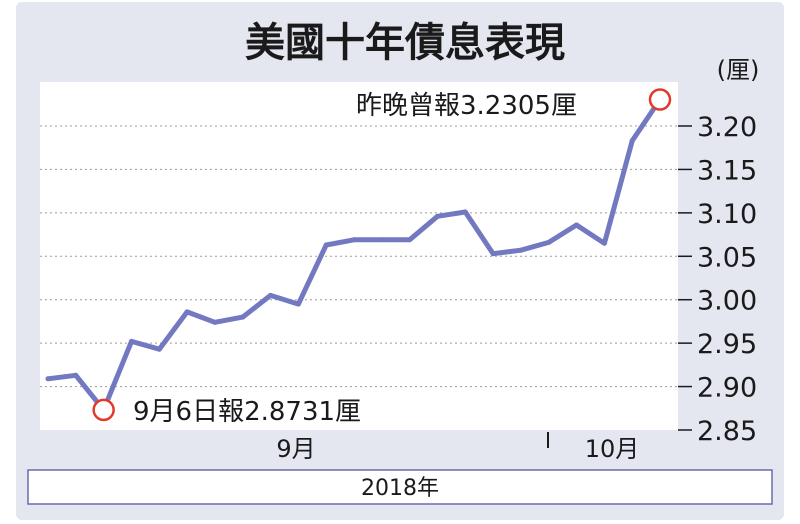 Image resolution: width=800 pixels, height=524 pixels. I want to click on year-bar, so click(400, 487).